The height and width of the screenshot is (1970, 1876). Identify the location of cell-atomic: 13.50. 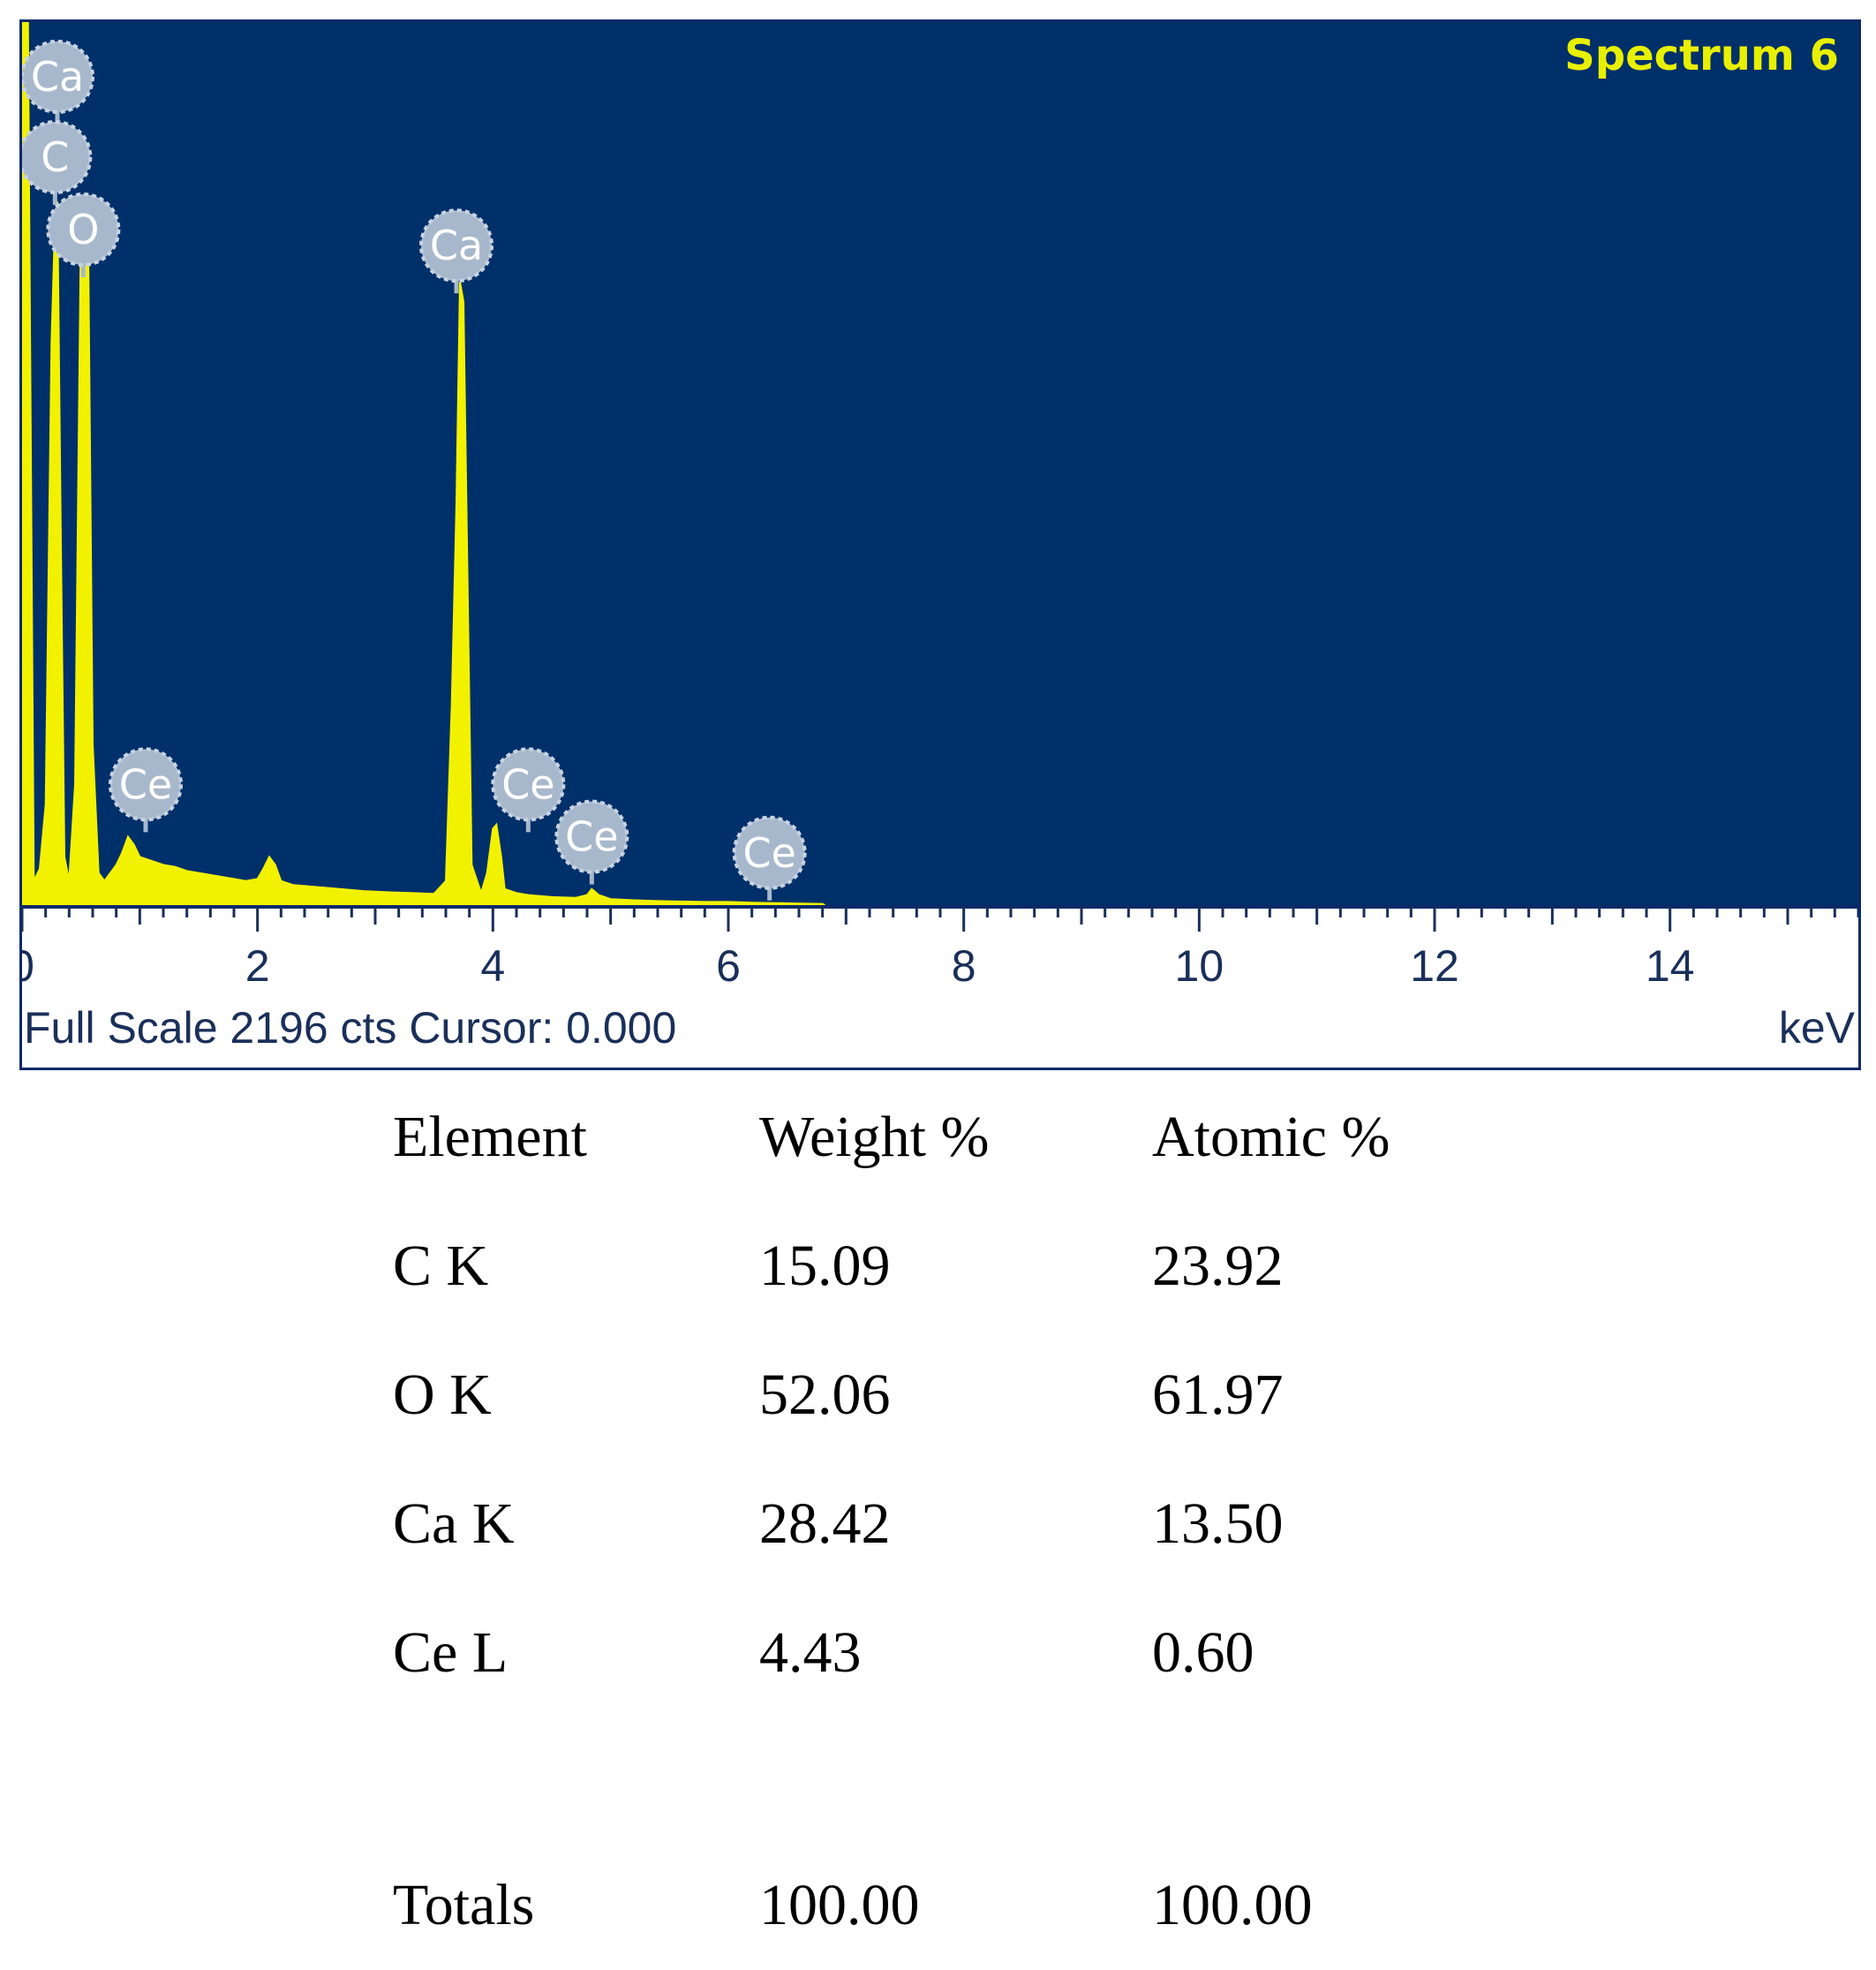
(1218, 1523).